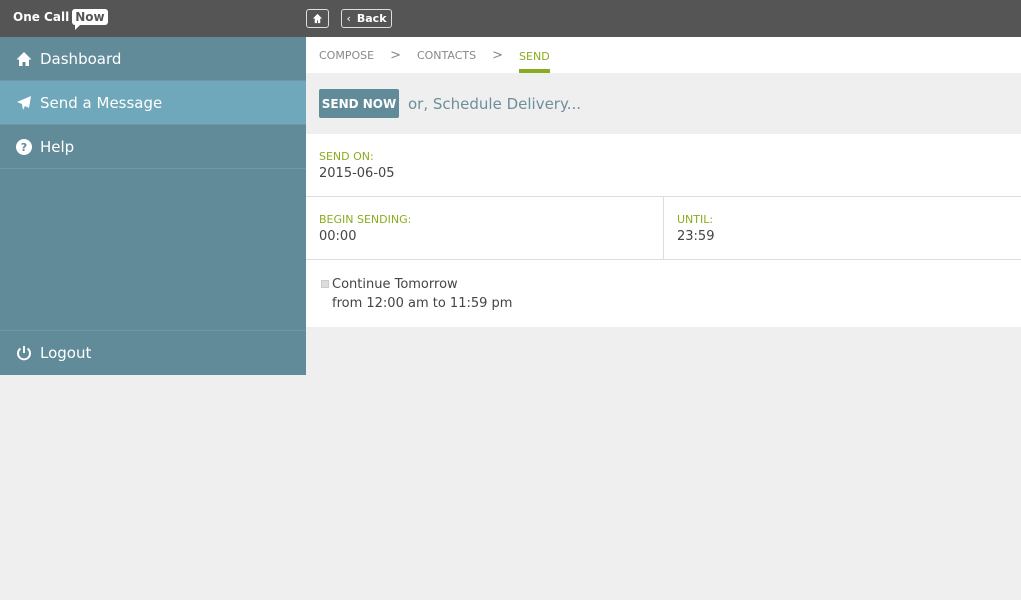  What do you see at coordinates (365, 219) in the screenshot?
I see `begin-sending-label: BEGIN SENDING:` at bounding box center [365, 219].